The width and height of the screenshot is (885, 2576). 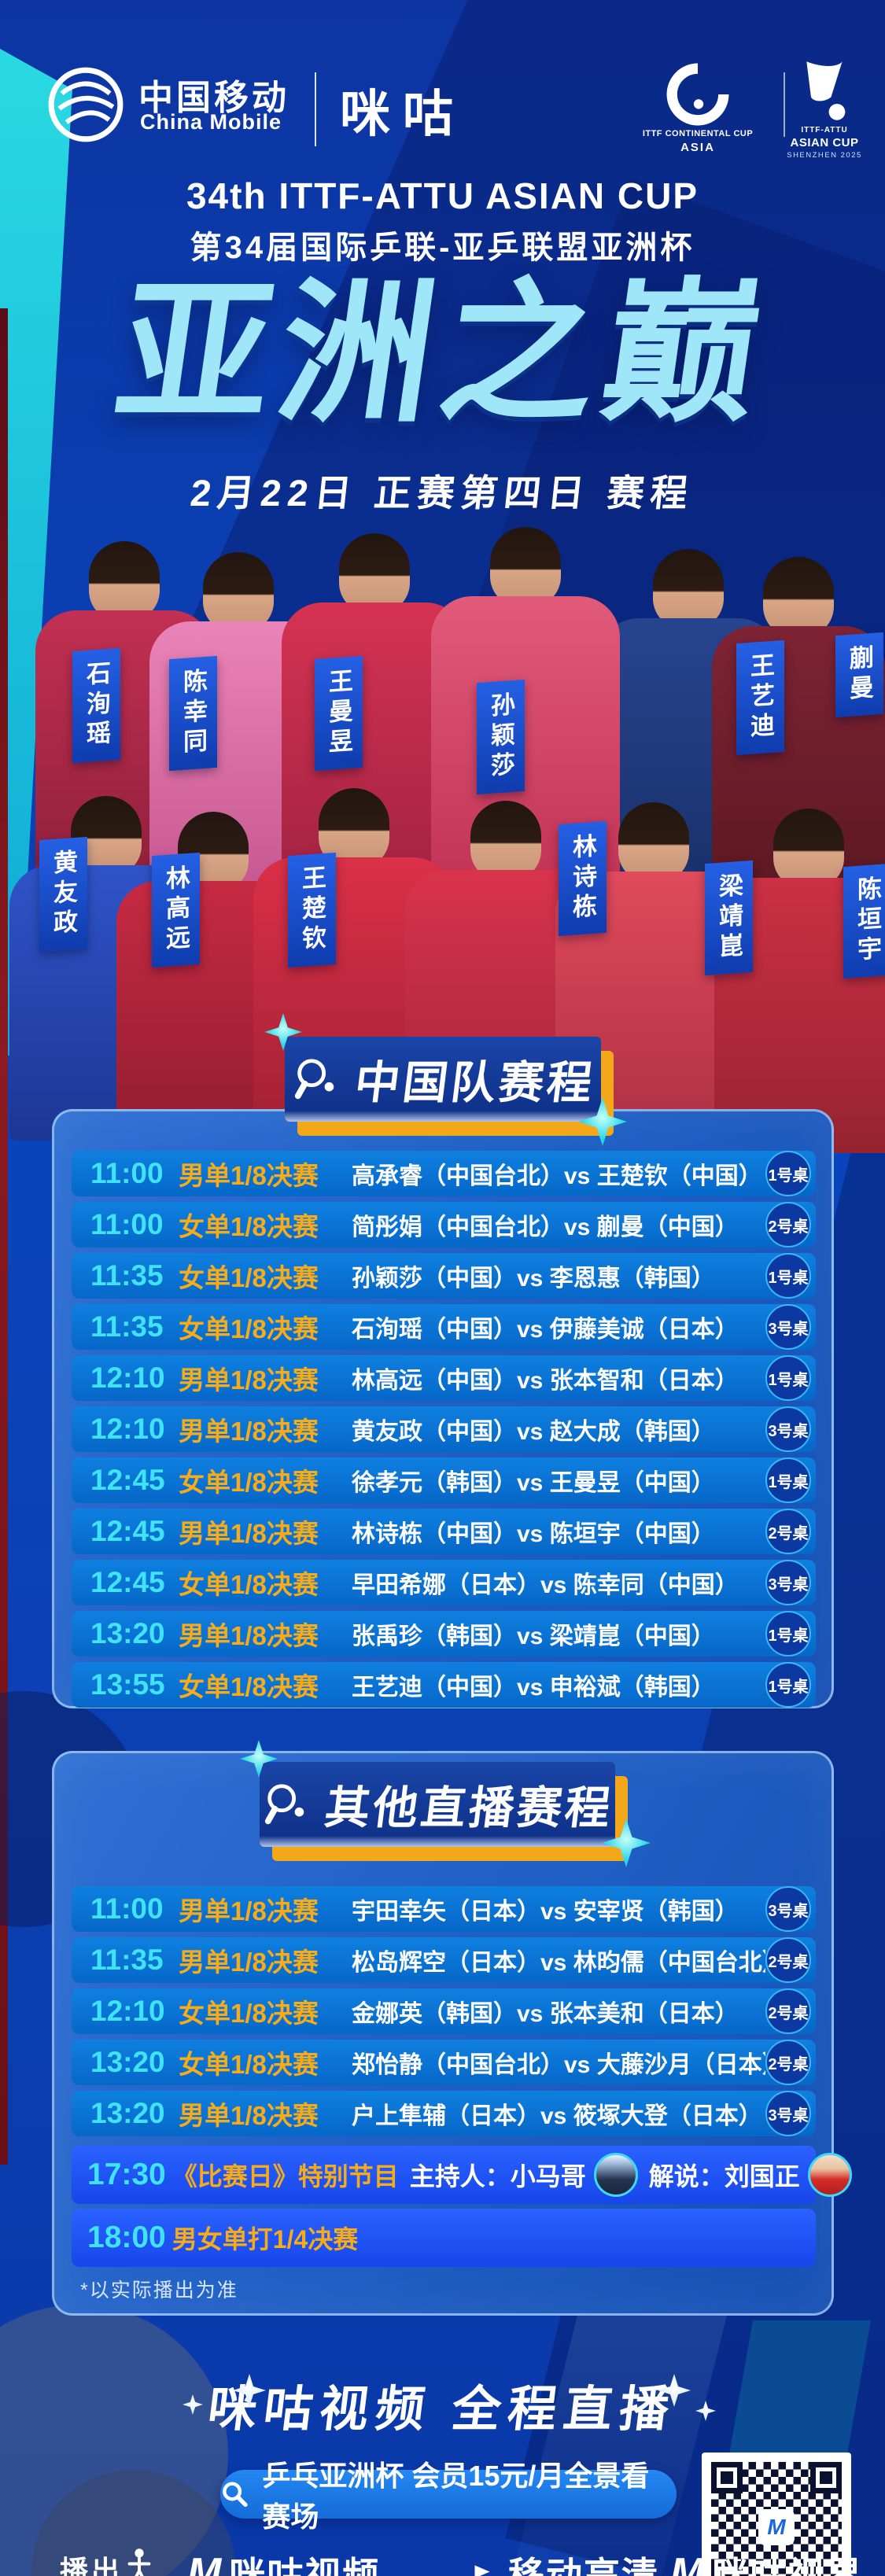 What do you see at coordinates (545, 1227) in the screenshot?
I see `match-players: 简彤娟（中国台北）vs 蒯曼（中国）` at bounding box center [545, 1227].